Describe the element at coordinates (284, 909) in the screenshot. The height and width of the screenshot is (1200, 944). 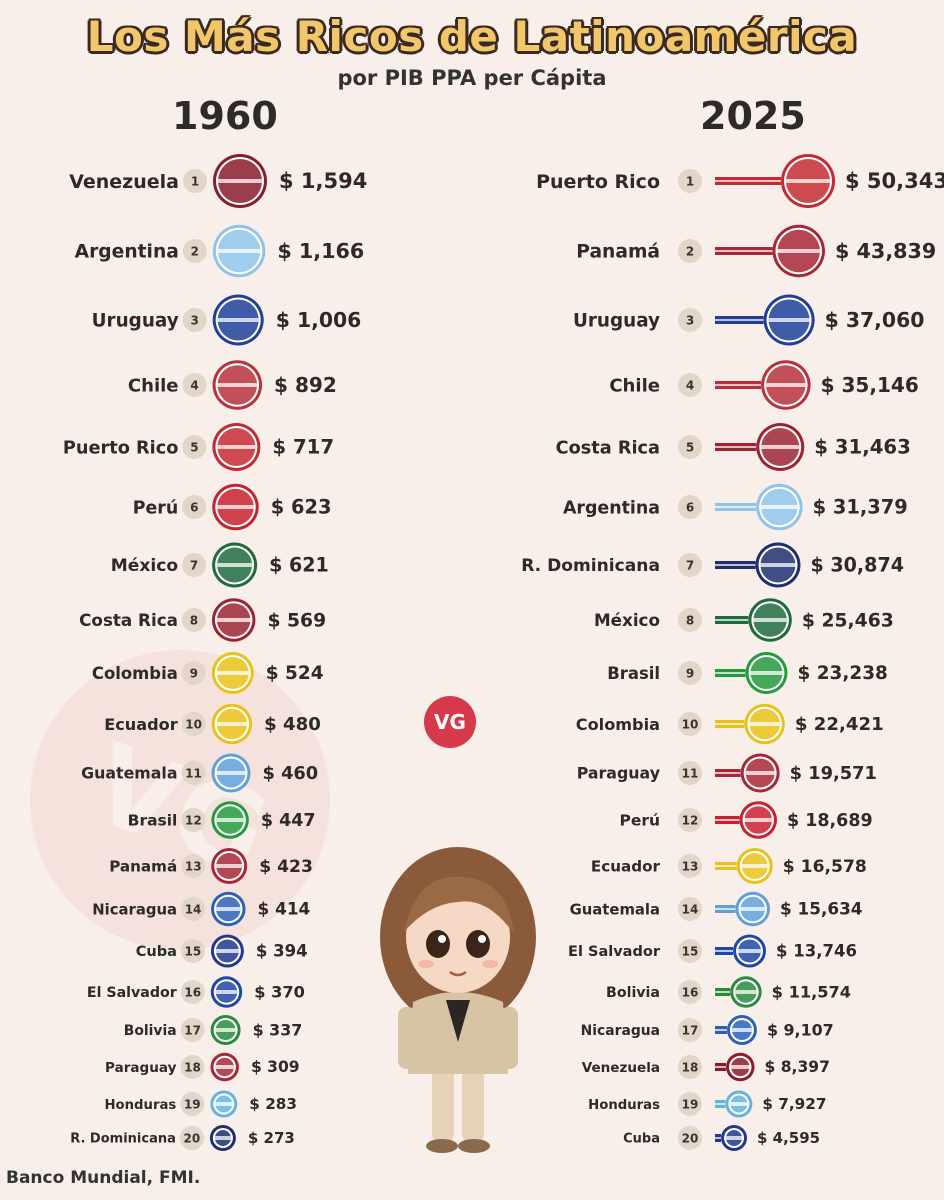
I see `row1960-14-value-label: $ 414` at that location.